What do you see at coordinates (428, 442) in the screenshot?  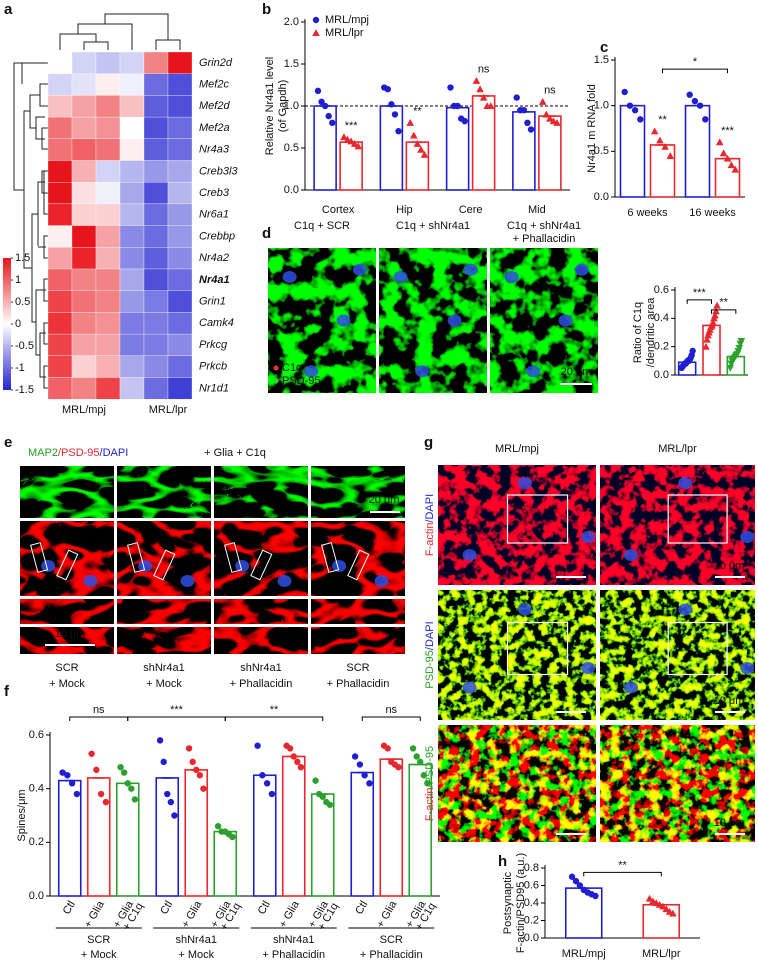 I see `panel-letter: g` at bounding box center [428, 442].